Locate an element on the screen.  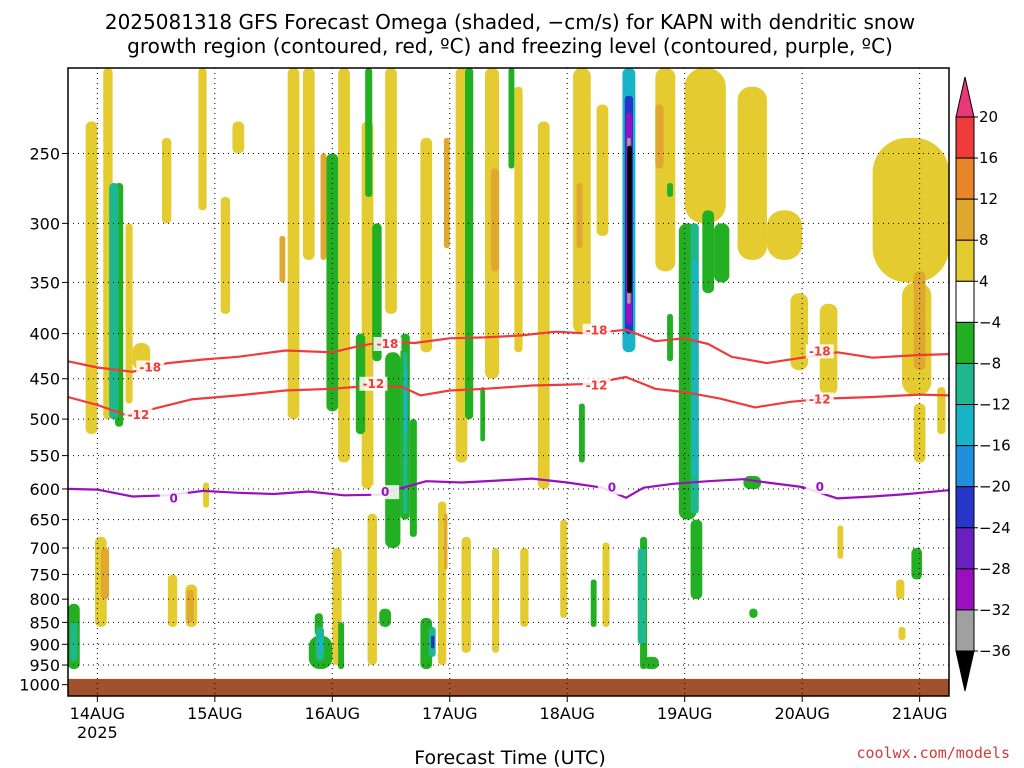
colorbar-label: −24 is located at coordinates (995, 528).